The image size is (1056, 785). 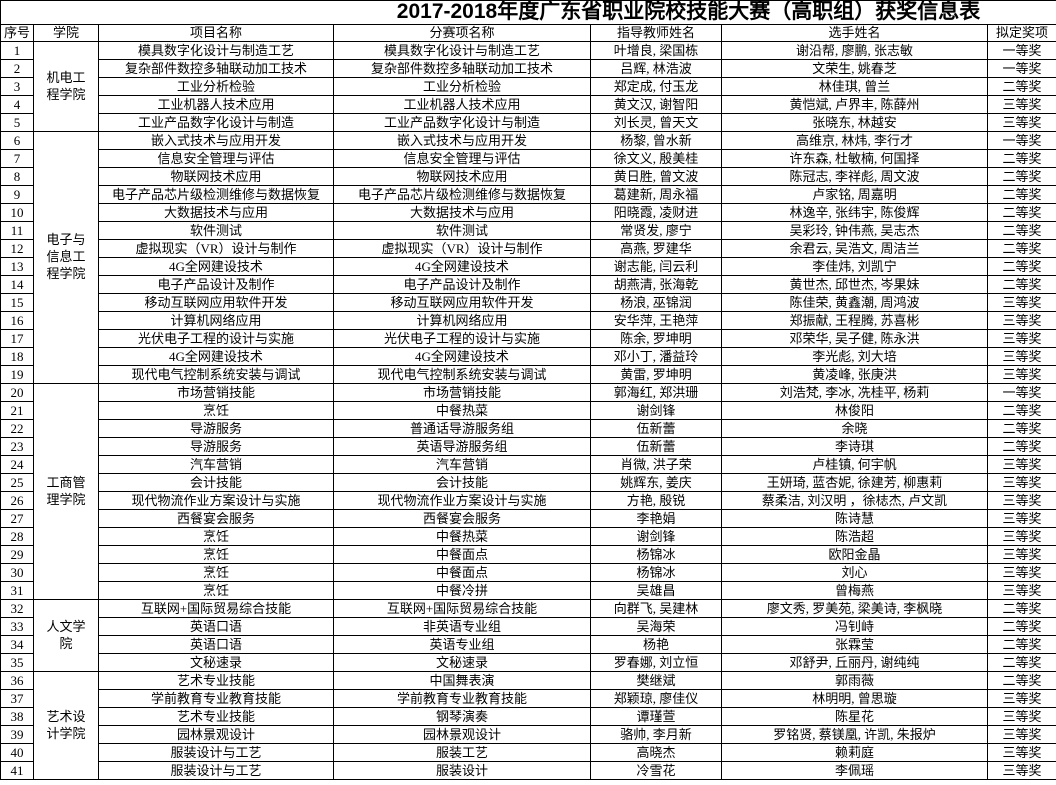 I want to click on cell-seq: 15, so click(x=17, y=302).